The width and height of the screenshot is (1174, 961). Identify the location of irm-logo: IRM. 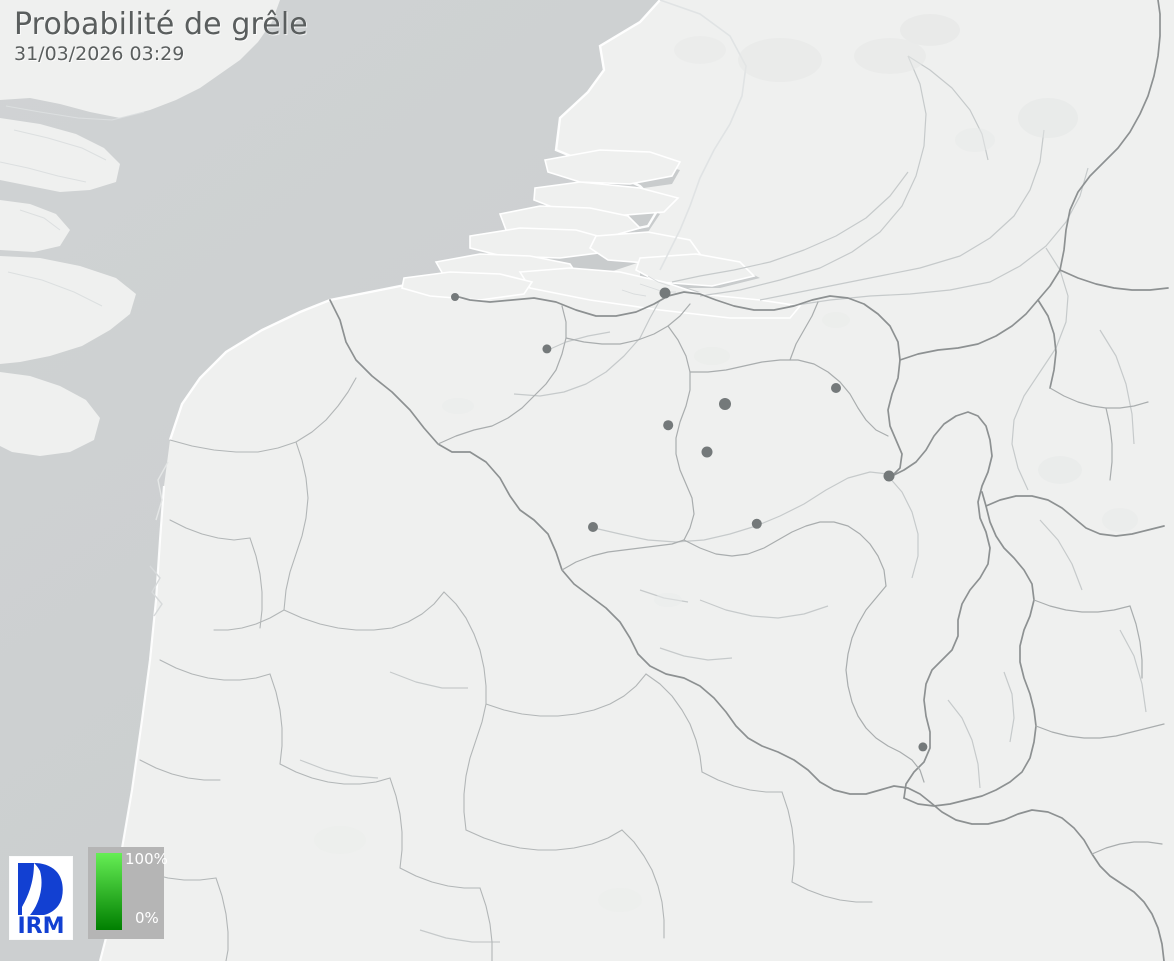
(41, 898).